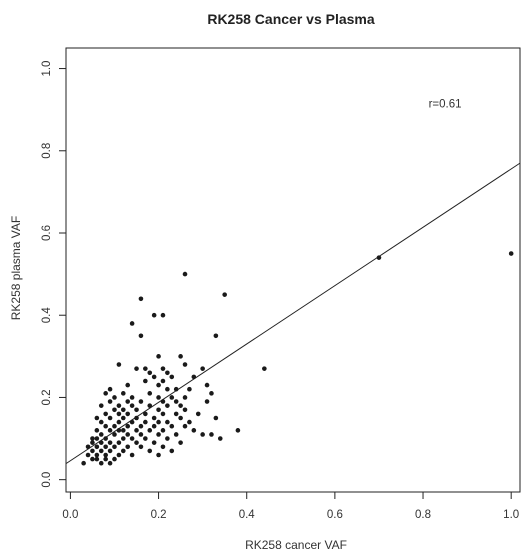 Image resolution: width=521 pixels, height=555 pixels. What do you see at coordinates (159, 515) in the screenshot?
I see `x-tick-label: 0.2` at bounding box center [159, 515].